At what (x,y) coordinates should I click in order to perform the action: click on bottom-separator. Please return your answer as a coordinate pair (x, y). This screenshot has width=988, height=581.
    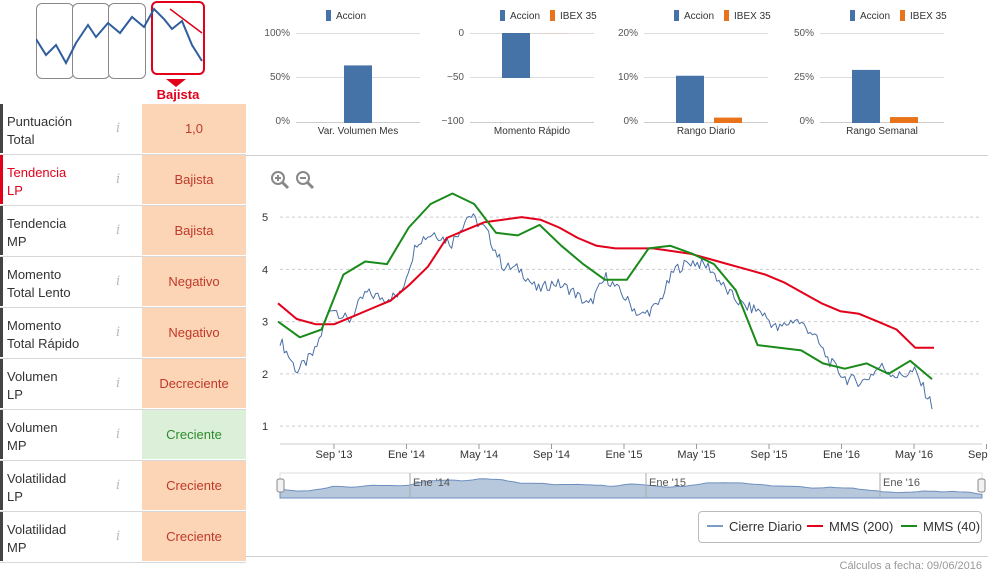
    Looking at the image, I should click on (617, 556).